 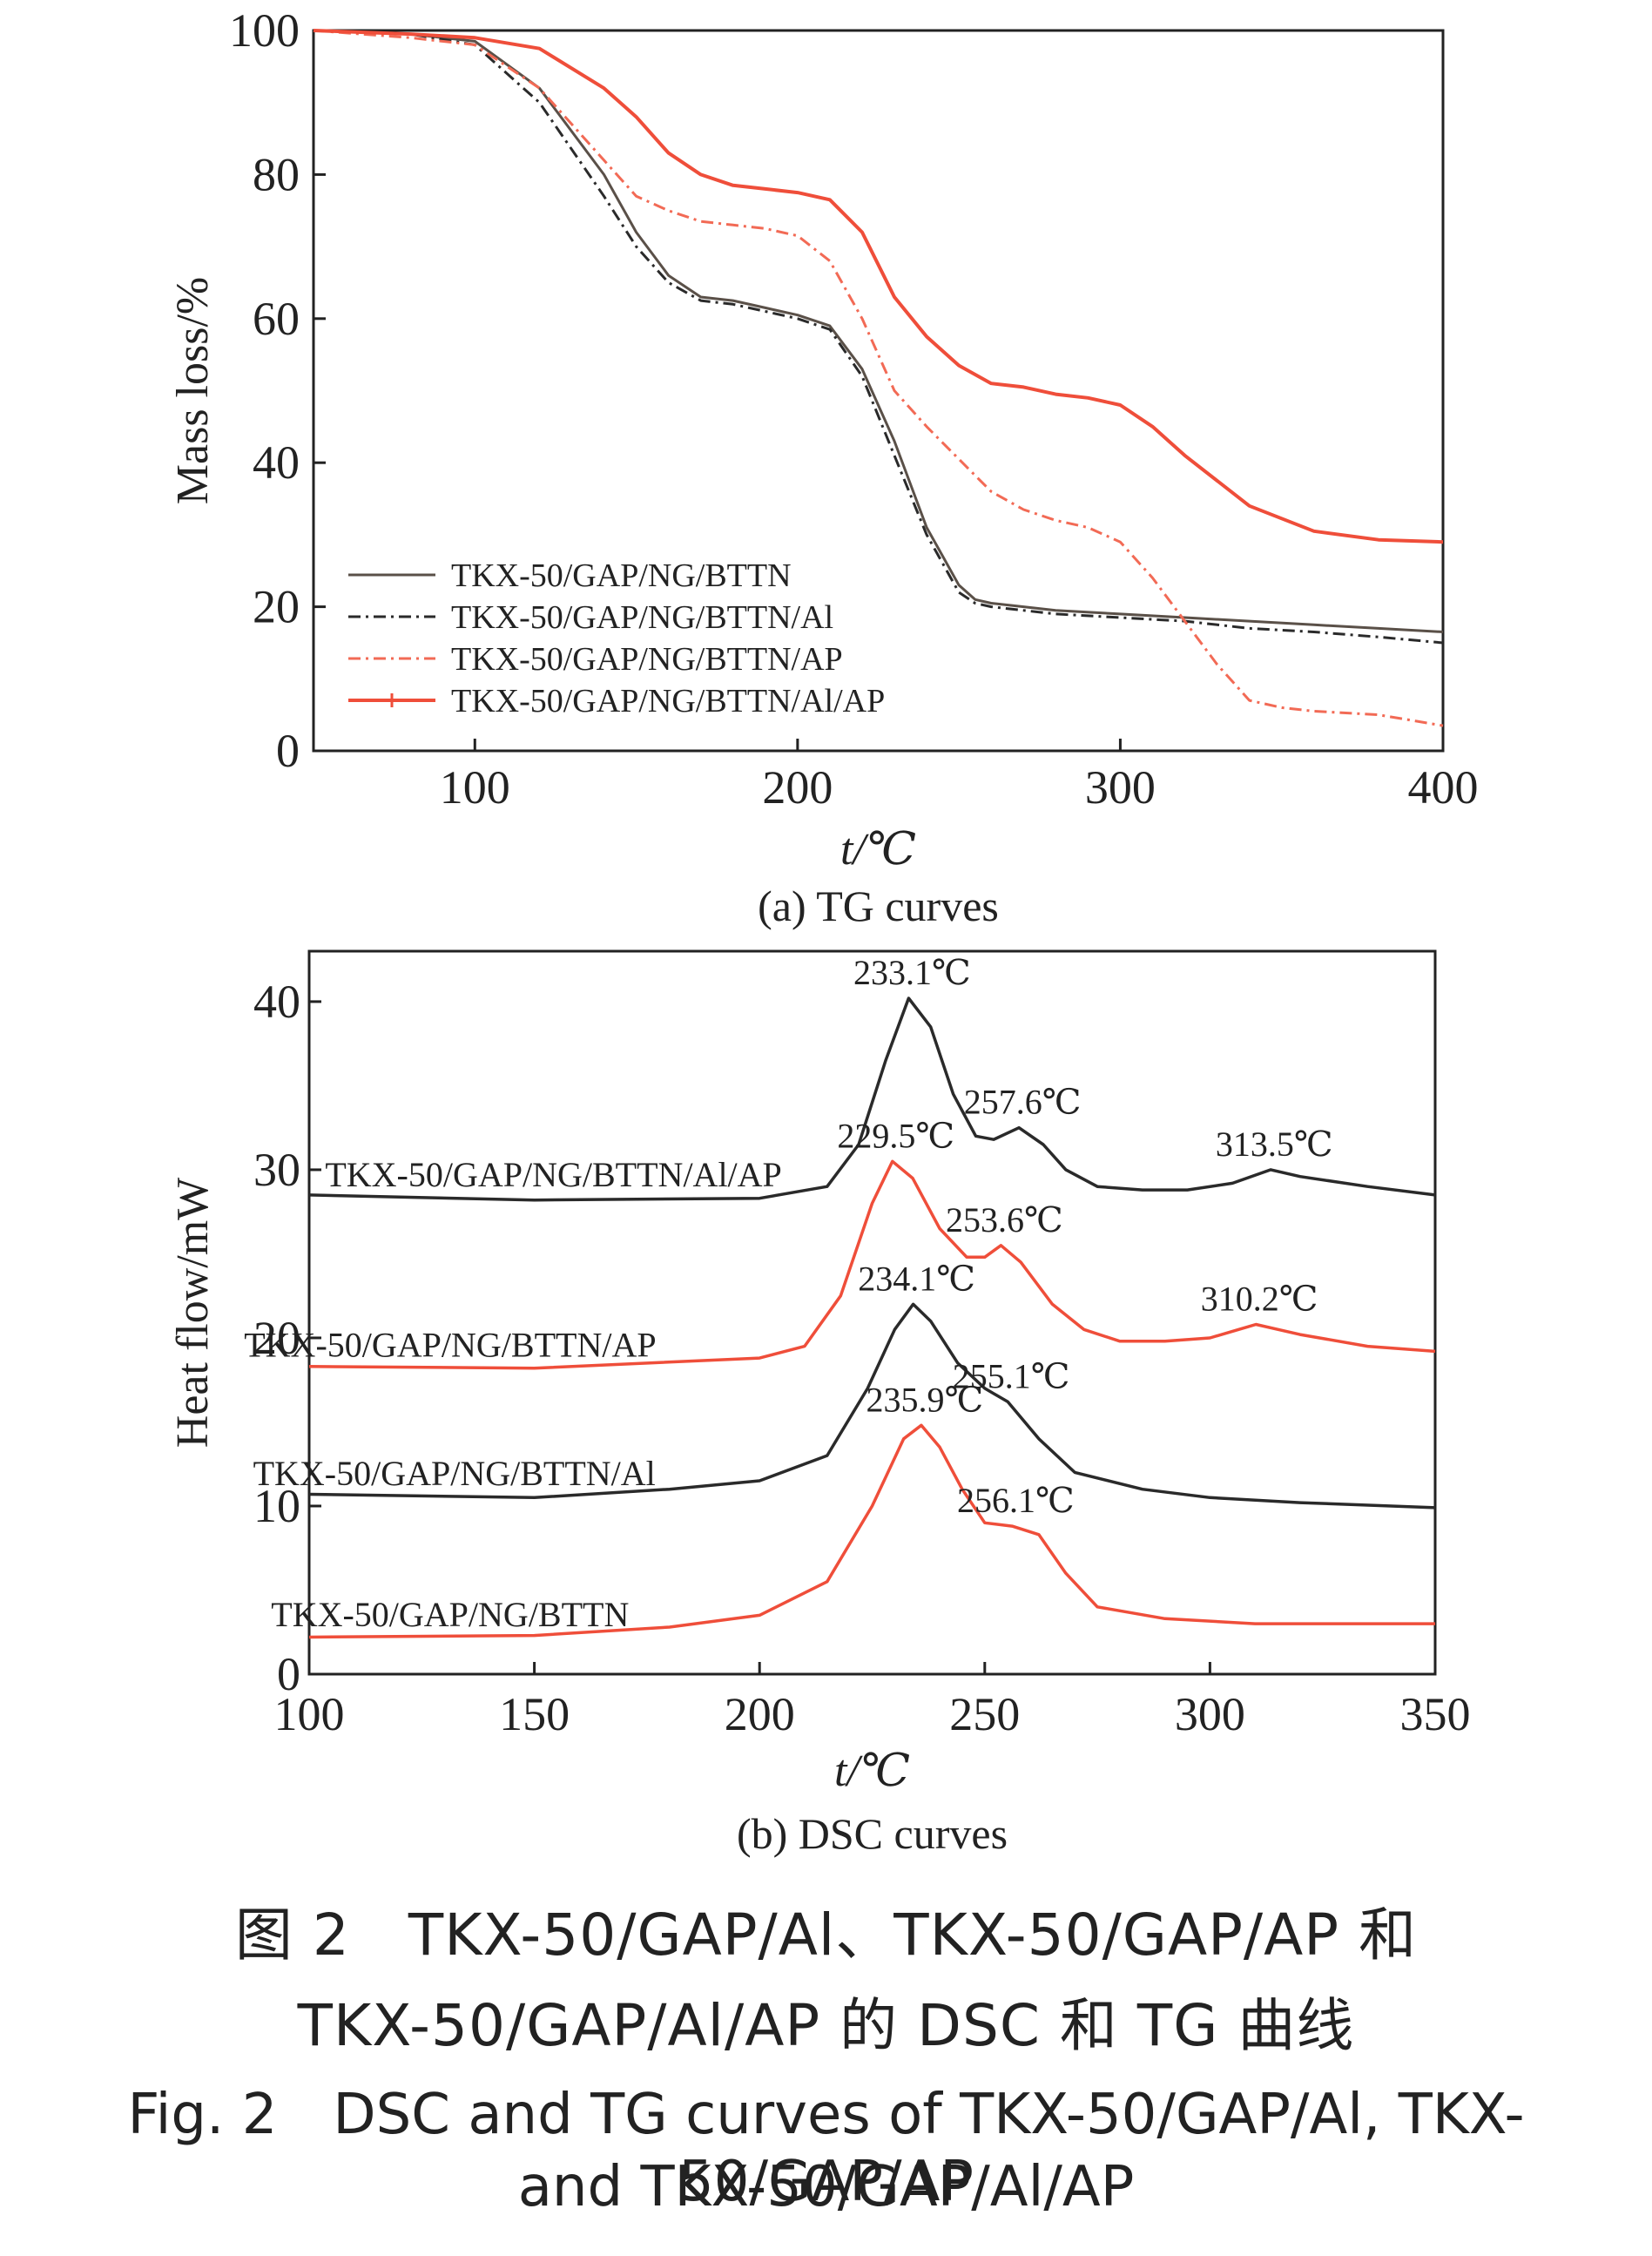 What do you see at coordinates (276, 1170) in the screenshot?
I see `dsc-y-tick-label: 30` at bounding box center [276, 1170].